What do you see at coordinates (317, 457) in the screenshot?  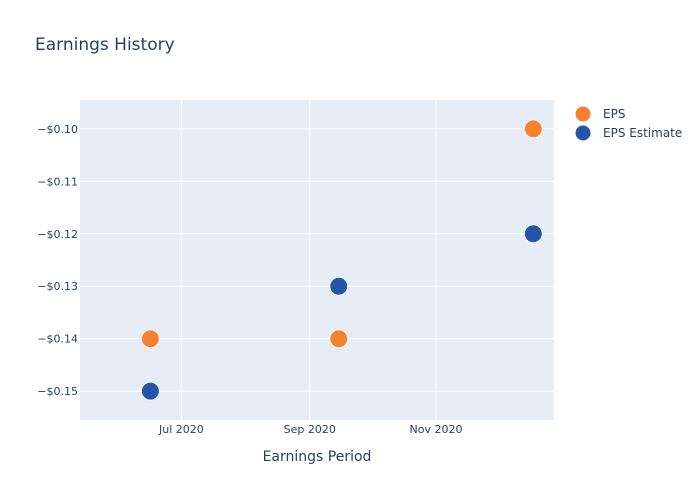 I see `x-axis-title: Earnings Period` at bounding box center [317, 457].